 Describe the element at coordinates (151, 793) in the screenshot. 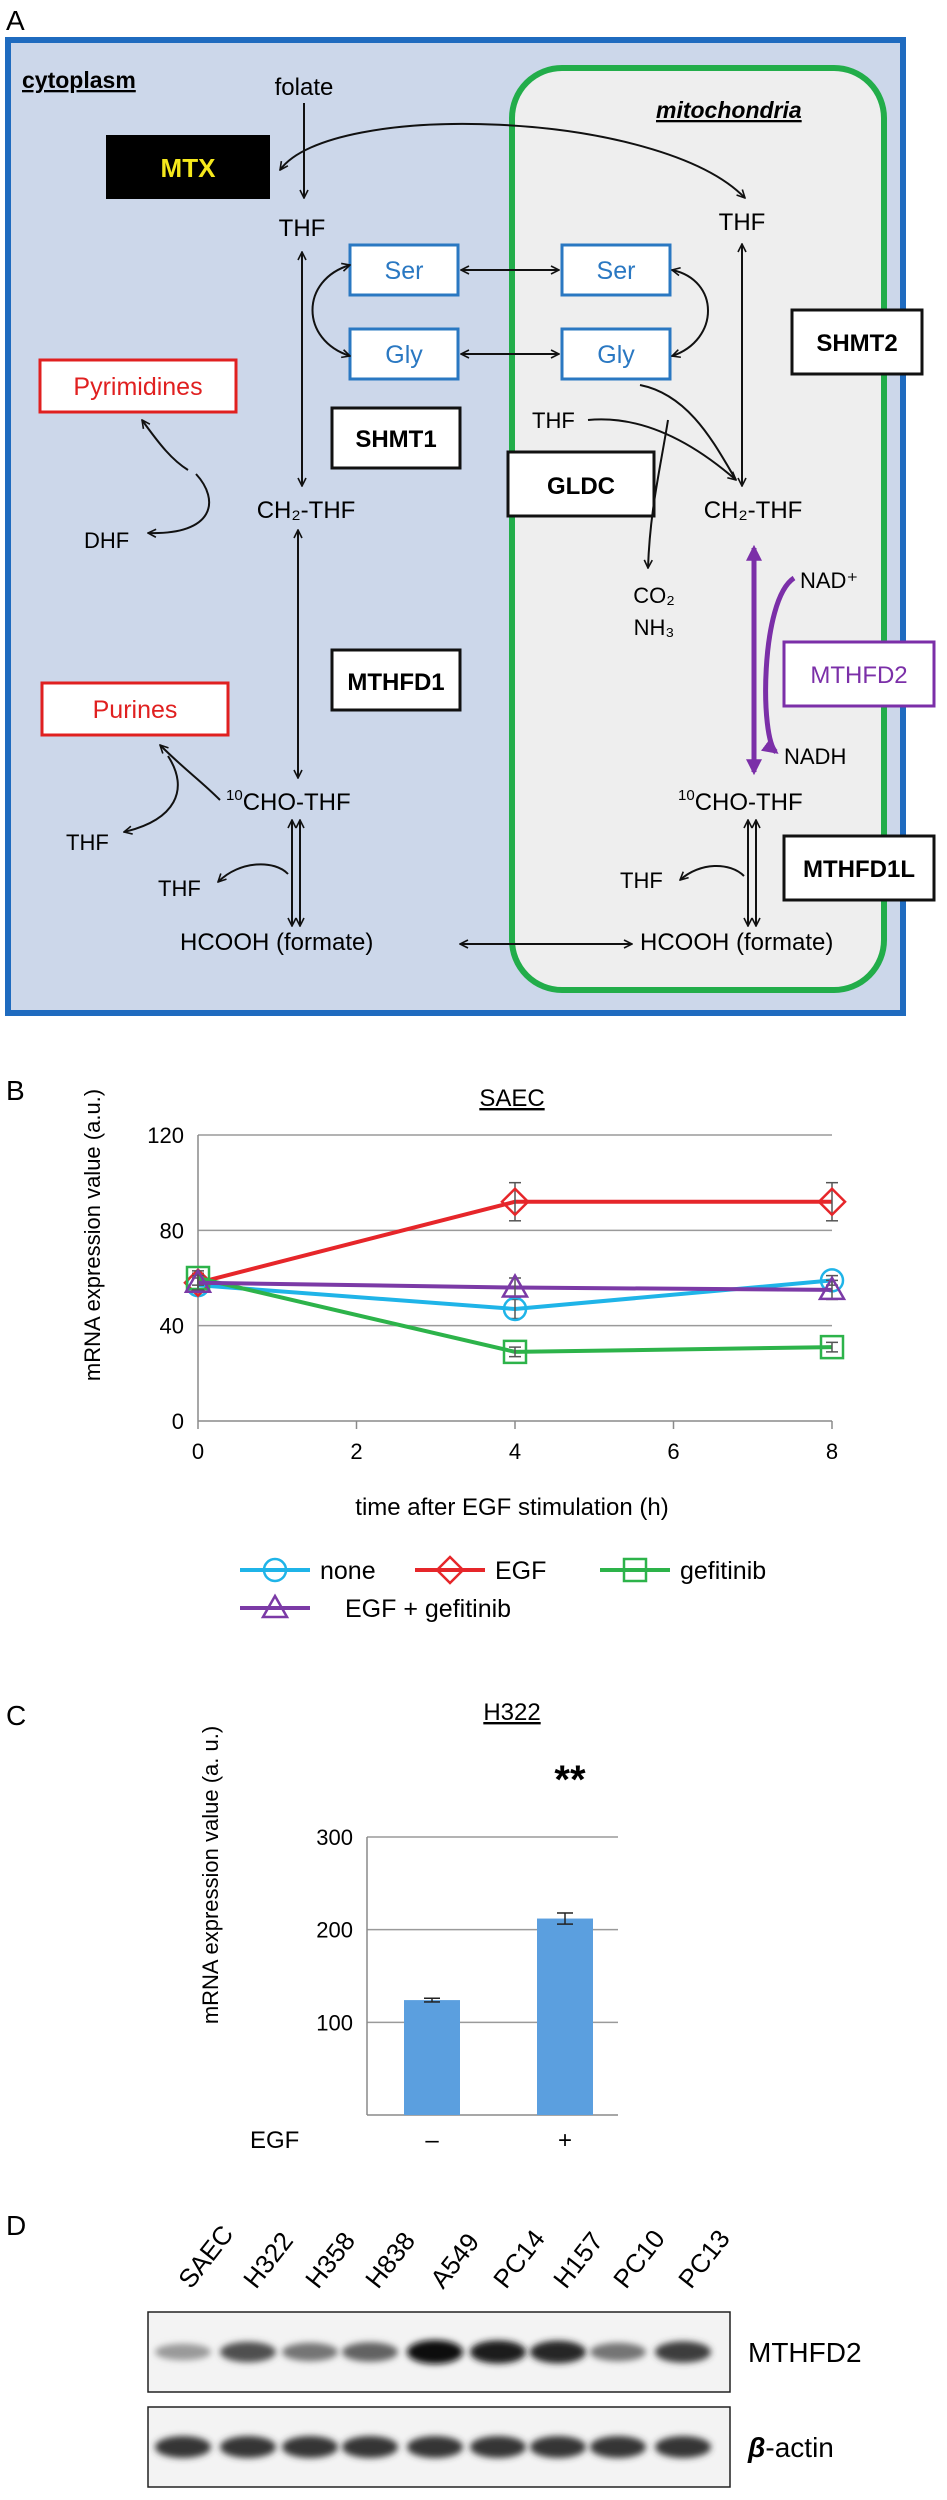

I see `arrow-thf-purine` at that location.